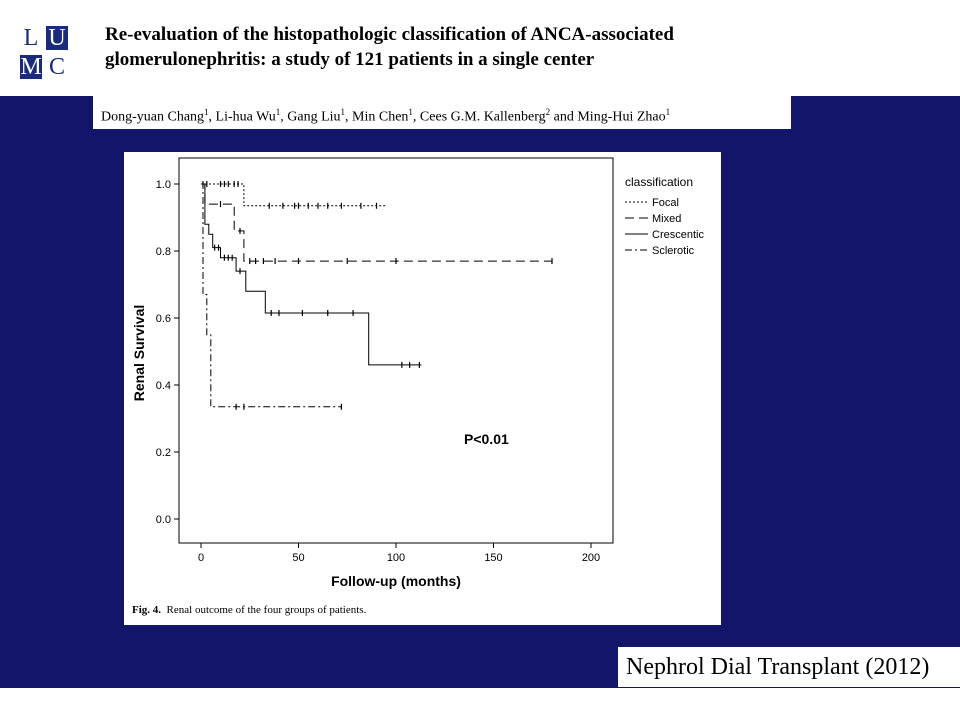 Image resolution: width=960 pixels, height=720 pixels. I want to click on author-name: Gang Liu, so click(314, 117).